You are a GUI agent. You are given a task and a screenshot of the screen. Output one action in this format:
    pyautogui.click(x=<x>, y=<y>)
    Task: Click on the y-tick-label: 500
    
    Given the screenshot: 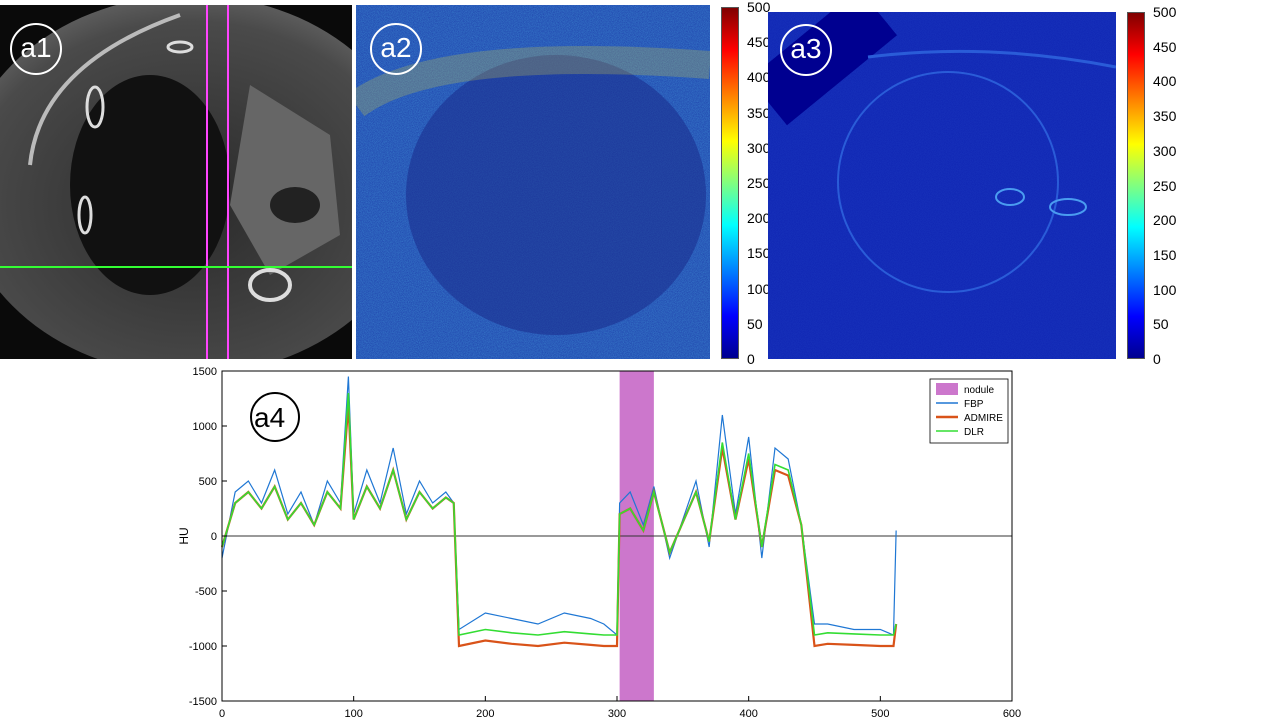 What is the action you would take?
    pyautogui.click(x=208, y=482)
    